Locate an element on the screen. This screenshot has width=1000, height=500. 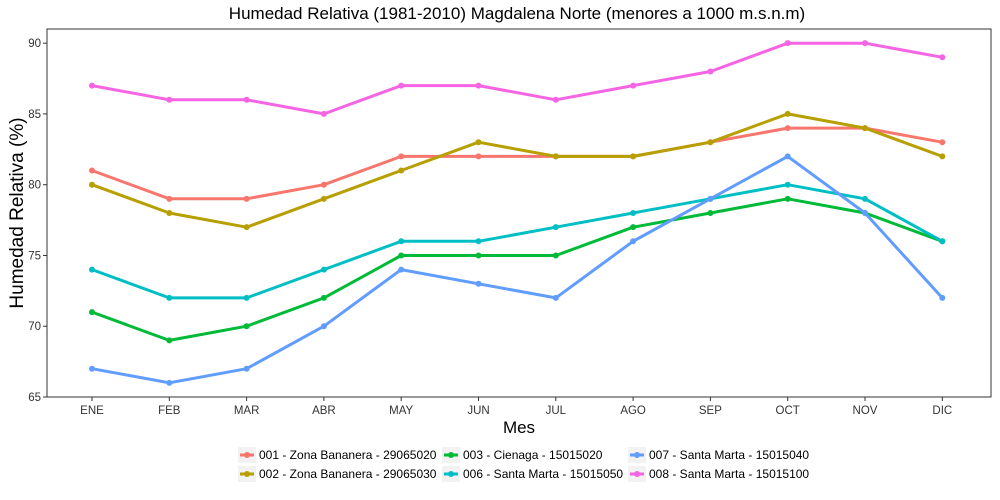
legend-label: 002 - Zona Bananera - 29065030 is located at coordinates (348, 474).